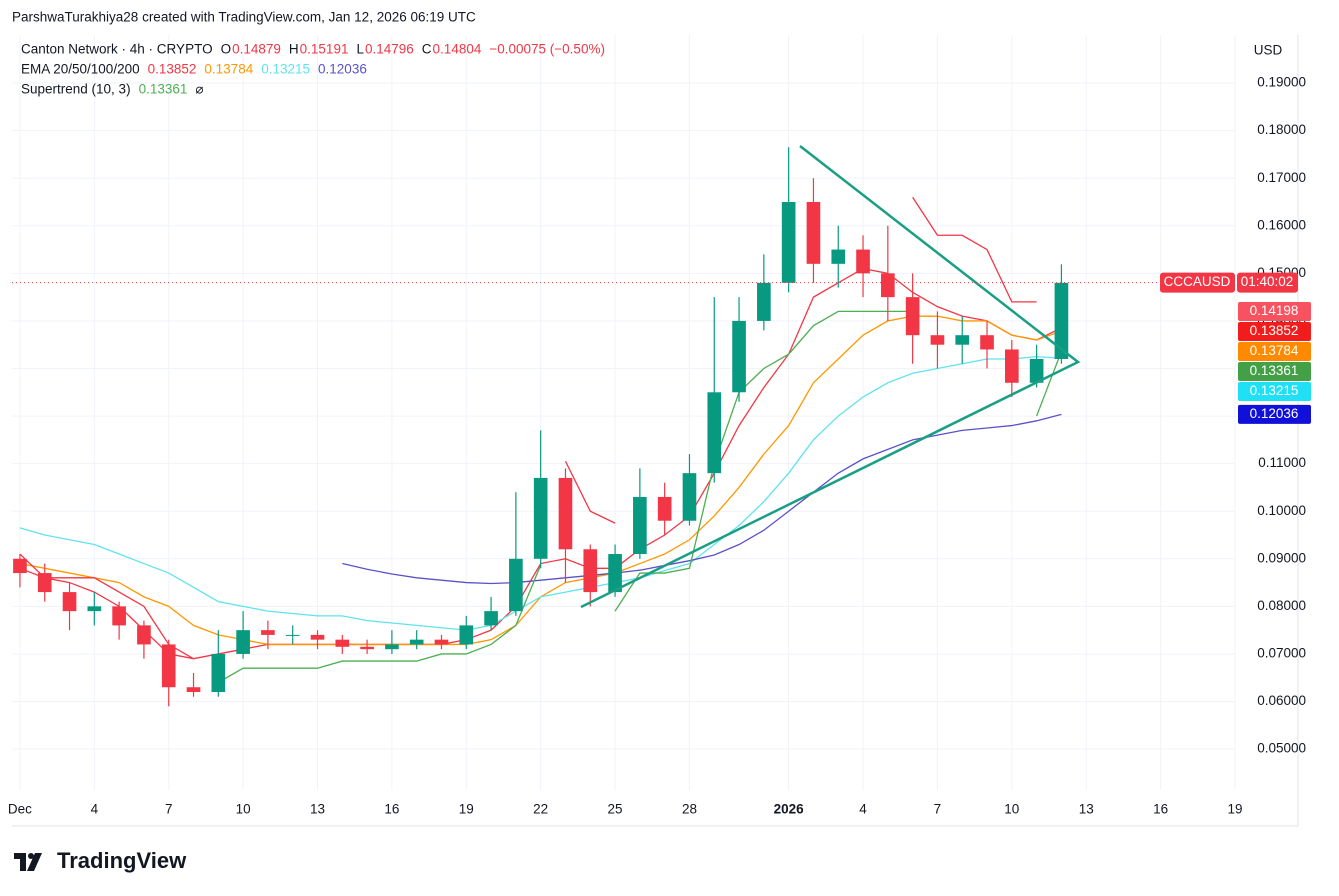  What do you see at coordinates (1274, 350) in the screenshot?
I see `price-badge-label: 0.13784` at bounding box center [1274, 350].